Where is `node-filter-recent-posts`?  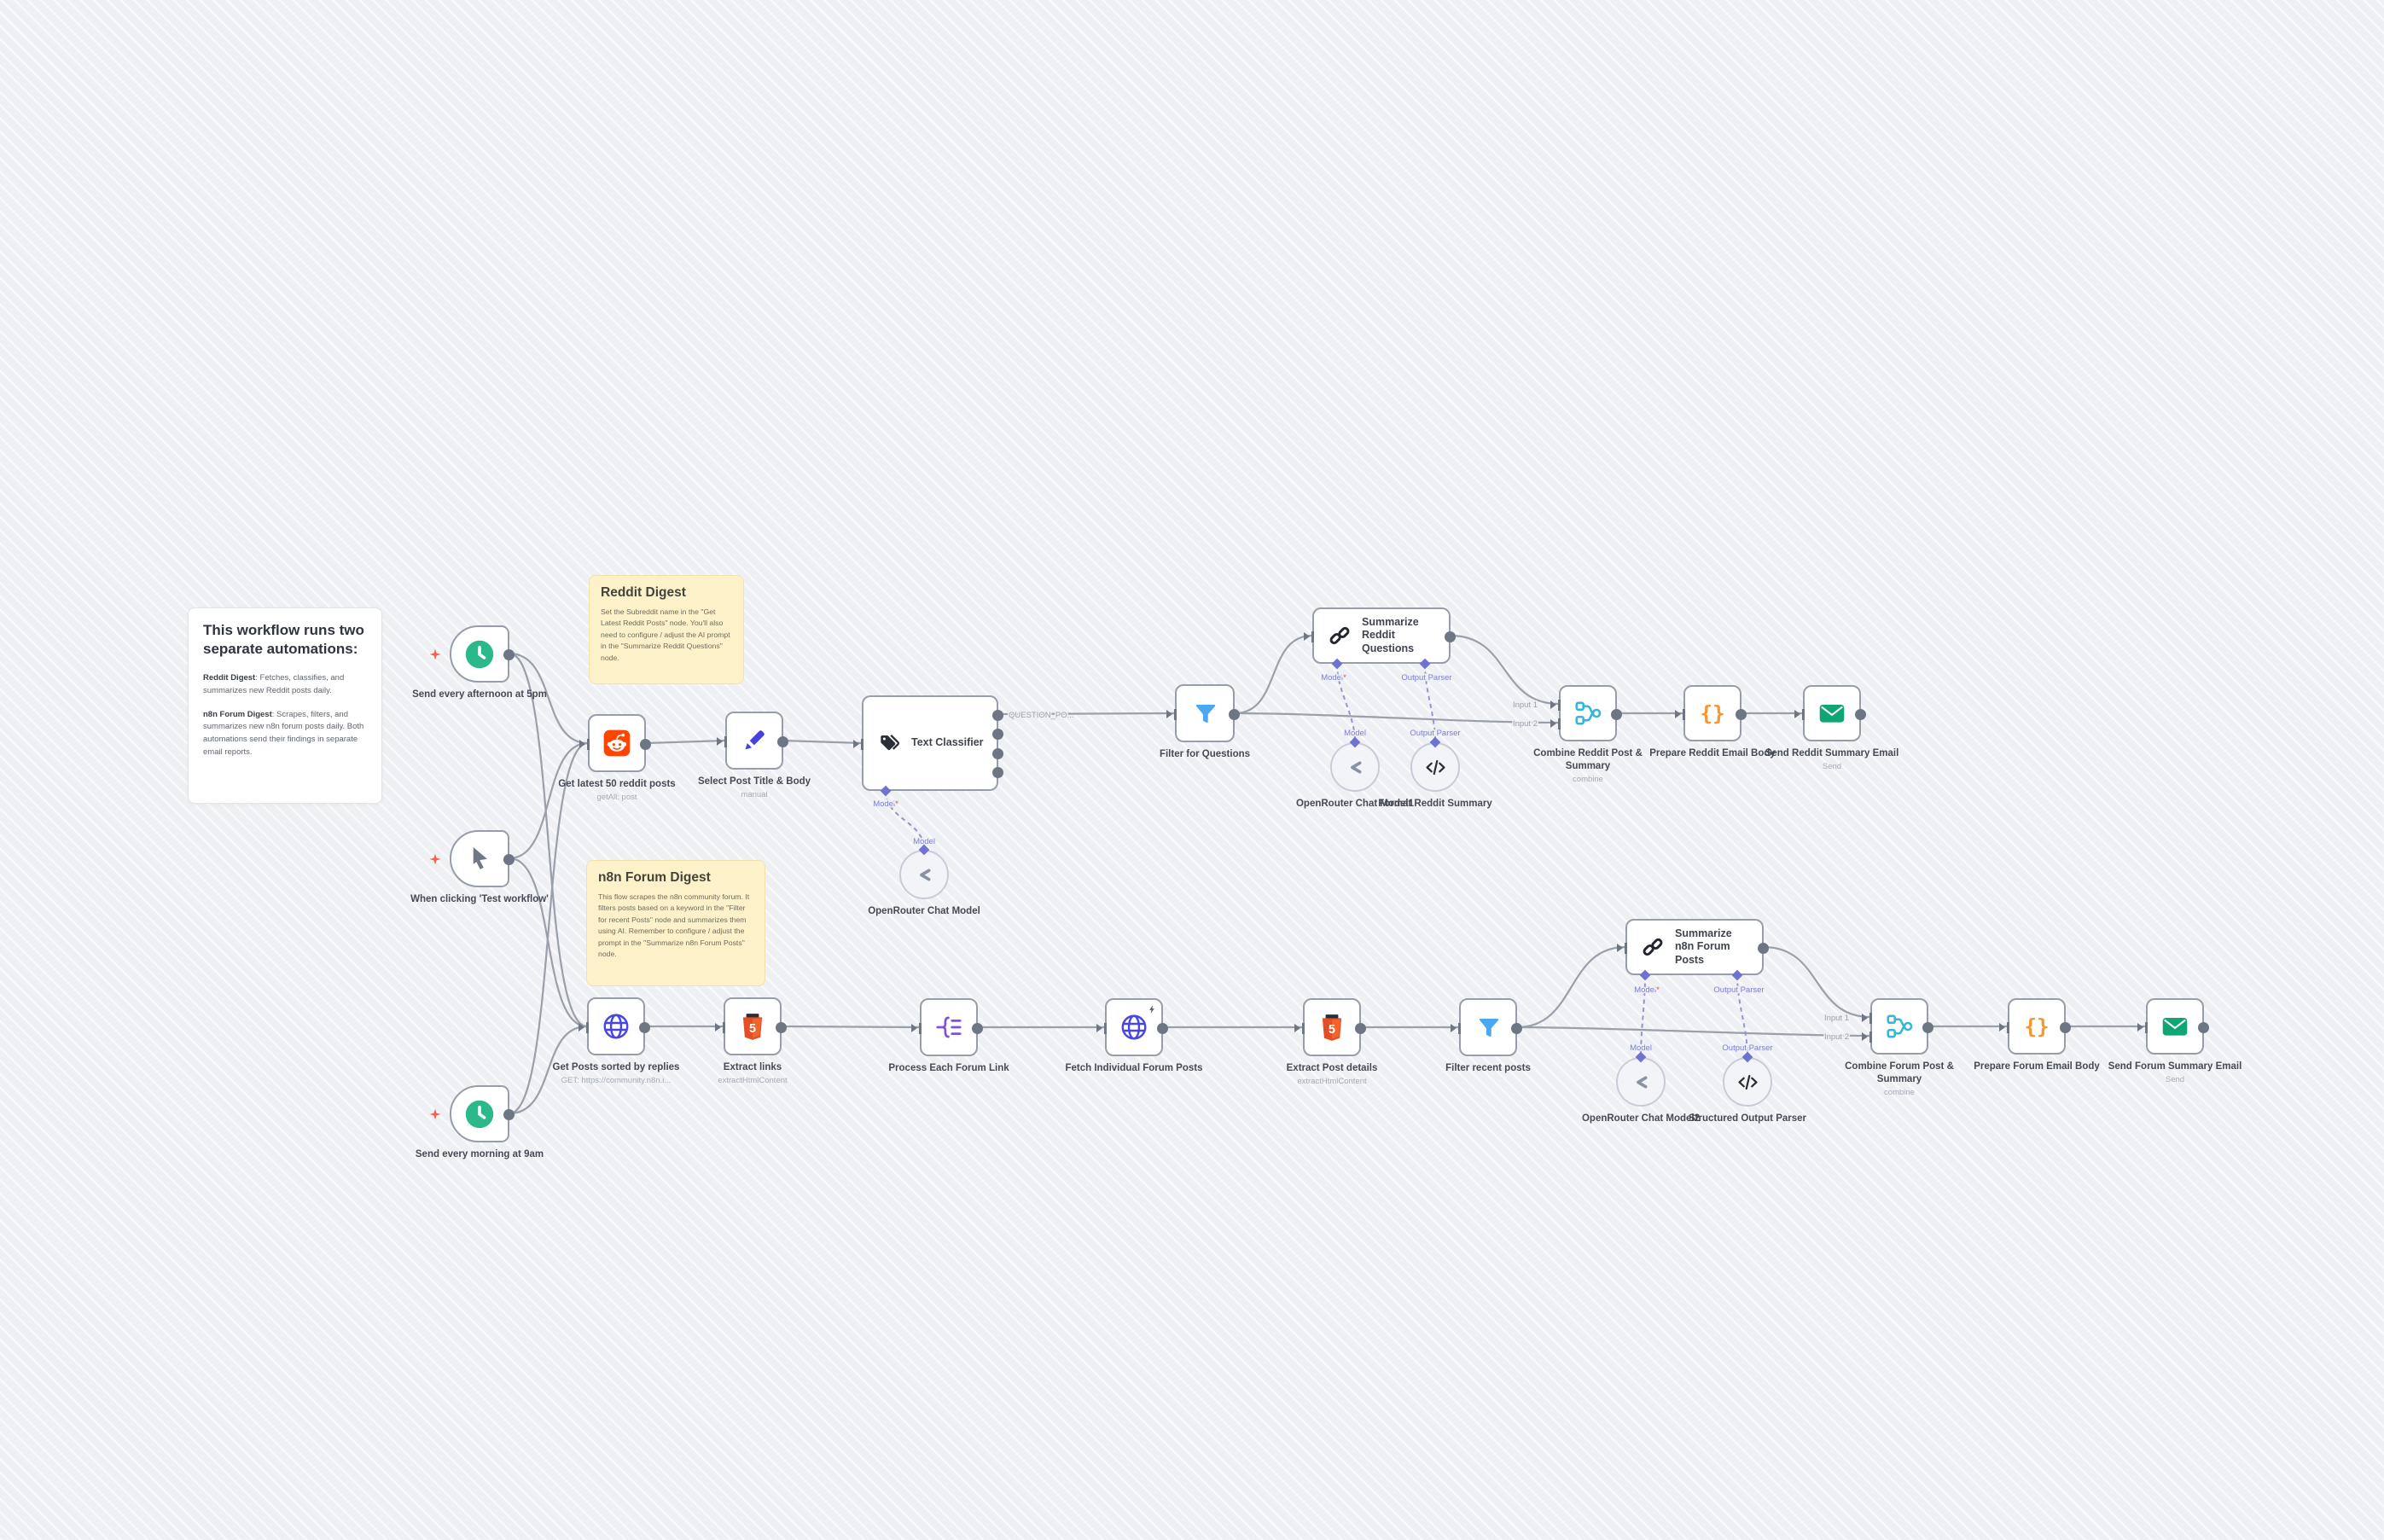
node-filter-recent-posts is located at coordinates (1490, 1027).